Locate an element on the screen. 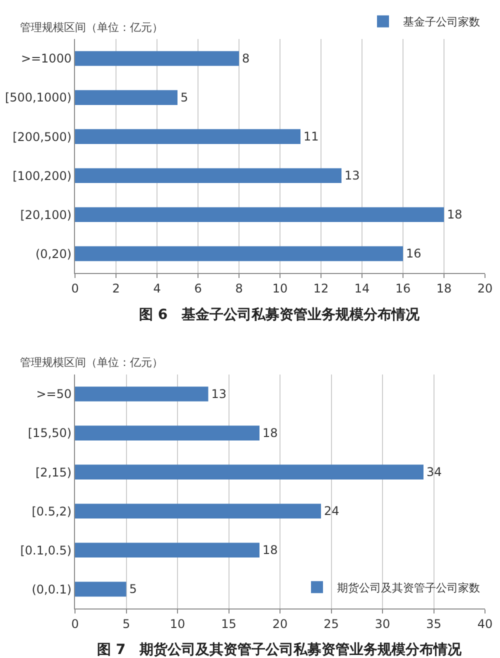 The width and height of the screenshot is (500, 658). x-tick-label: 2 is located at coordinates (116, 289).